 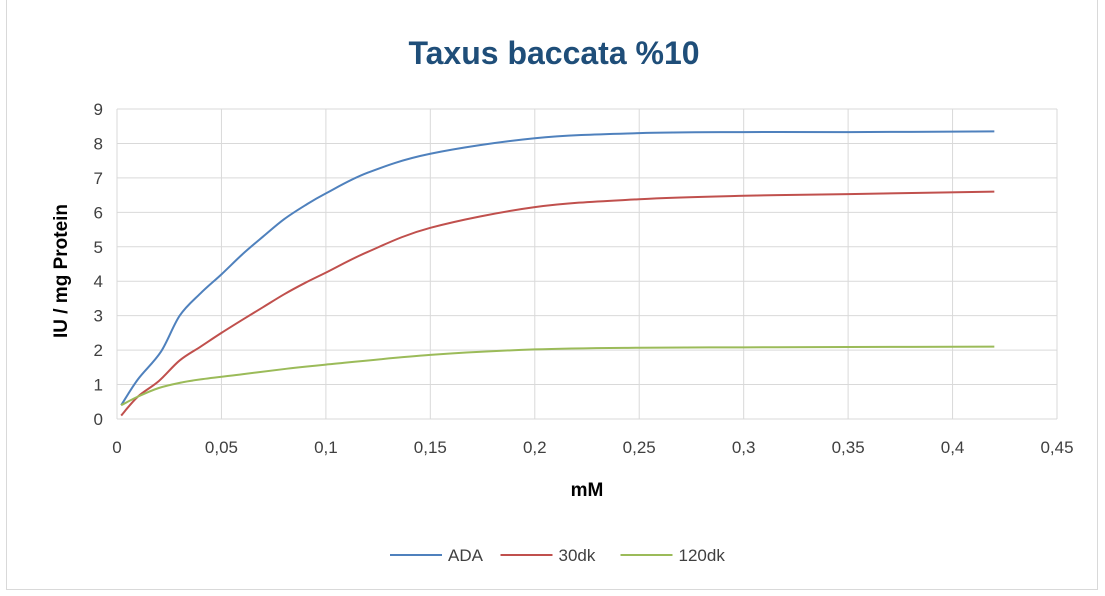 What do you see at coordinates (466, 555) in the screenshot?
I see `legend-label: ADA` at bounding box center [466, 555].